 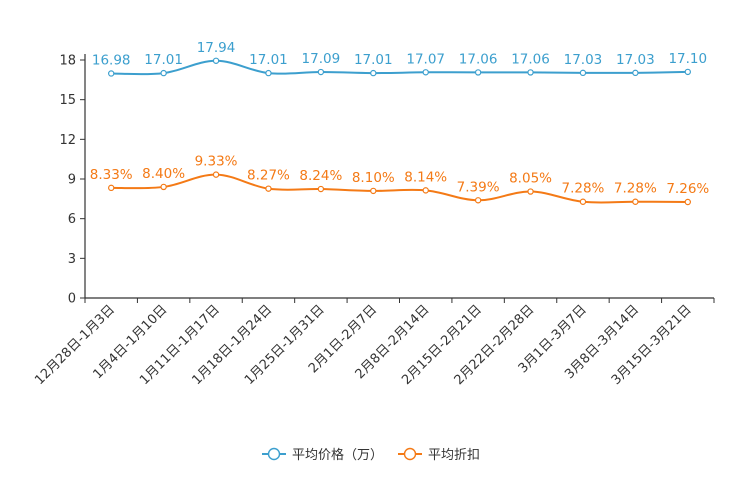 What do you see at coordinates (478, 187) in the screenshot?
I see `discount-data-label: 7.39%` at bounding box center [478, 187].